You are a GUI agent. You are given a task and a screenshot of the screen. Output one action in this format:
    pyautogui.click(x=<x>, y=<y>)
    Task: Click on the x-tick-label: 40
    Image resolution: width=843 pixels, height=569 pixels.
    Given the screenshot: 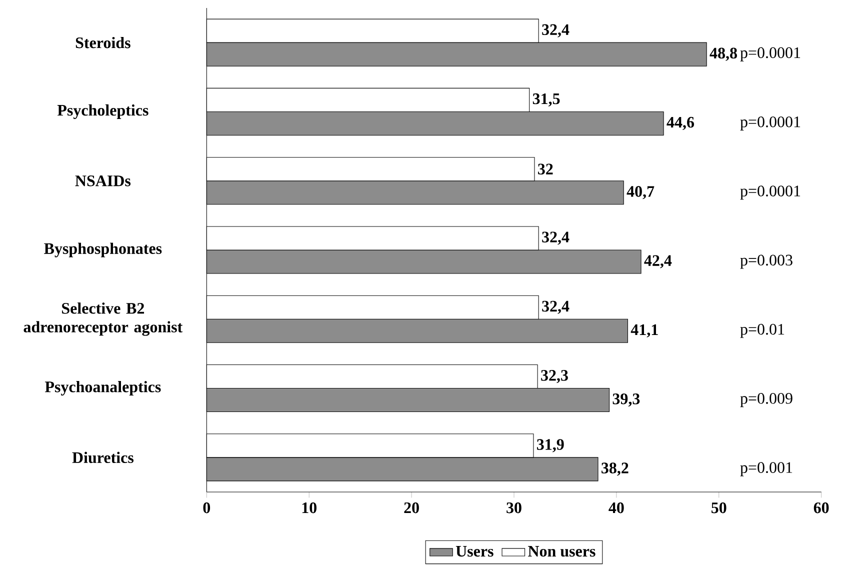 What is the action you would take?
    pyautogui.click(x=616, y=508)
    